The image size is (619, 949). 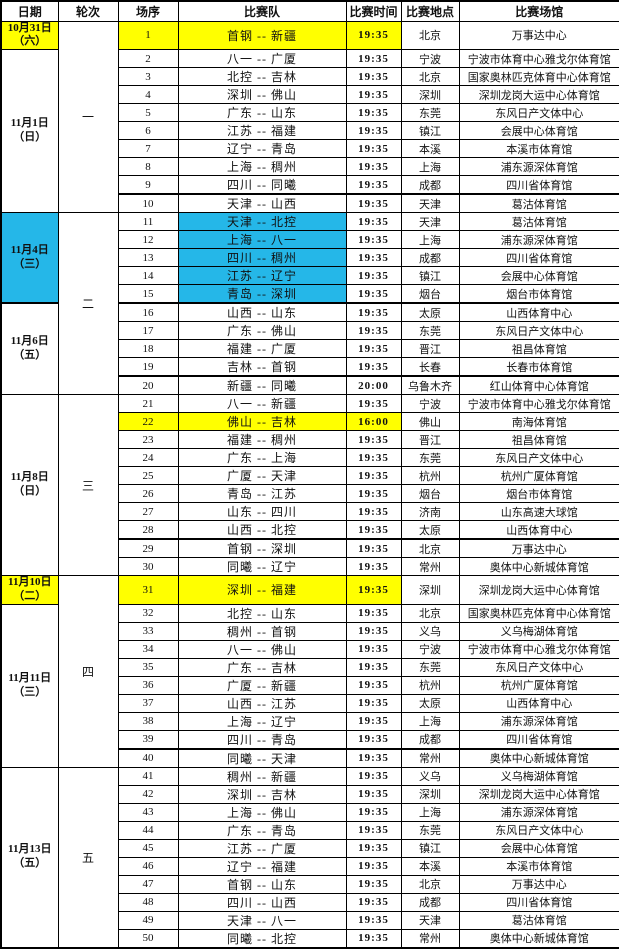 What do you see at coordinates (538, 590) in the screenshot?
I see `venue-cell: 深圳龙岗大运中心体育馆` at bounding box center [538, 590].